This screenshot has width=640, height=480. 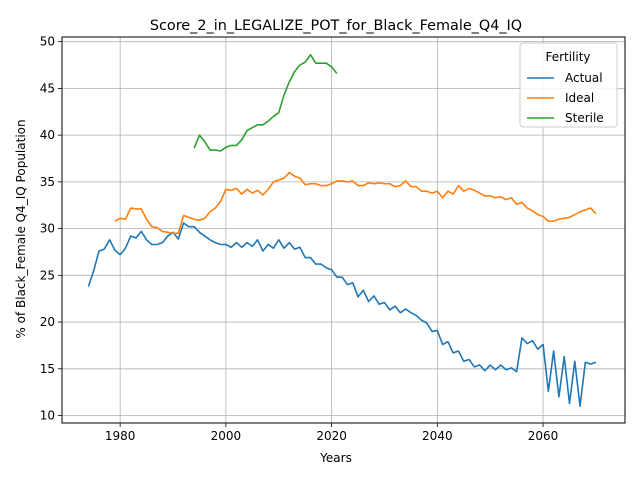 I want to click on y-tick-label: 45, so click(x=47, y=88).